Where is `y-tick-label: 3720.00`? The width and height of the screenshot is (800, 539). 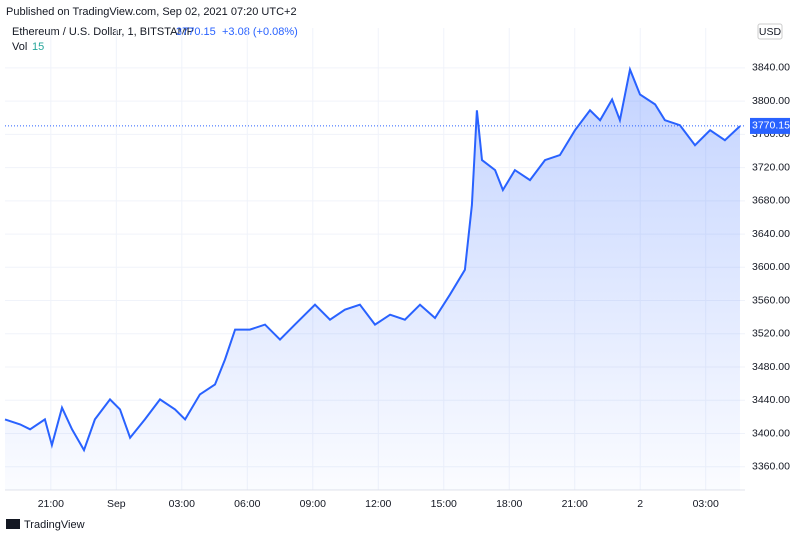 y-tick-label: 3720.00 is located at coordinates (771, 167).